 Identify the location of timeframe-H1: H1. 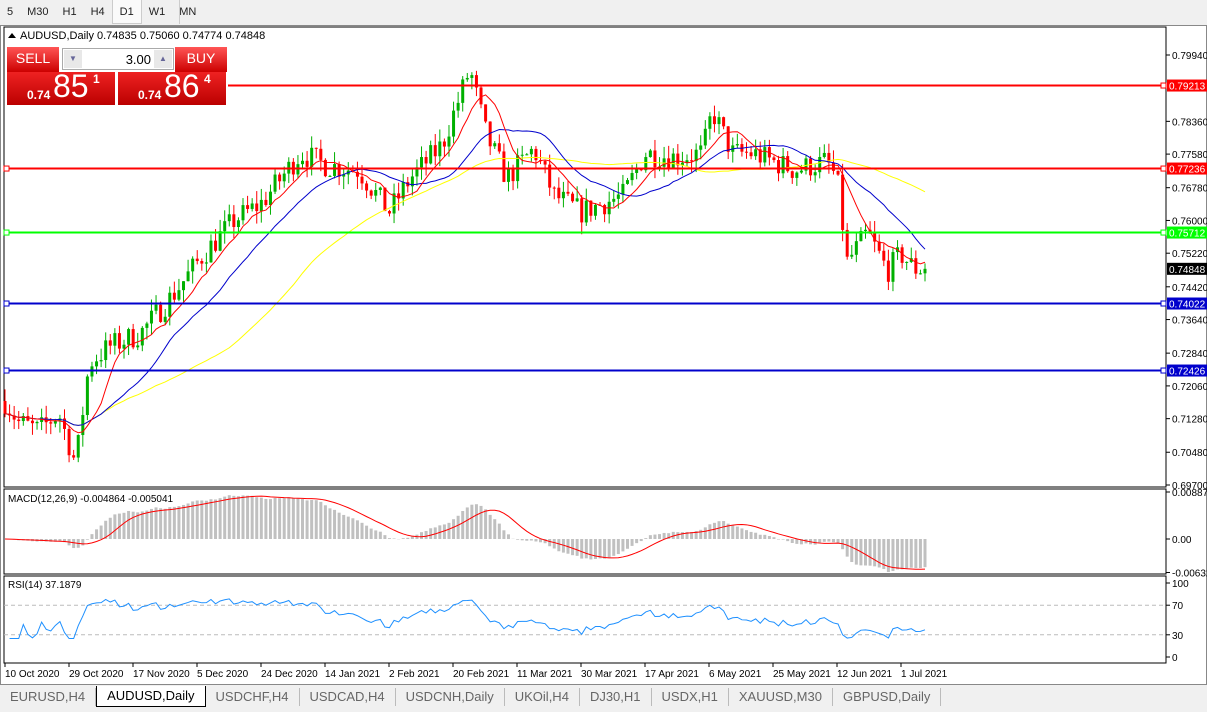
(69, 12).